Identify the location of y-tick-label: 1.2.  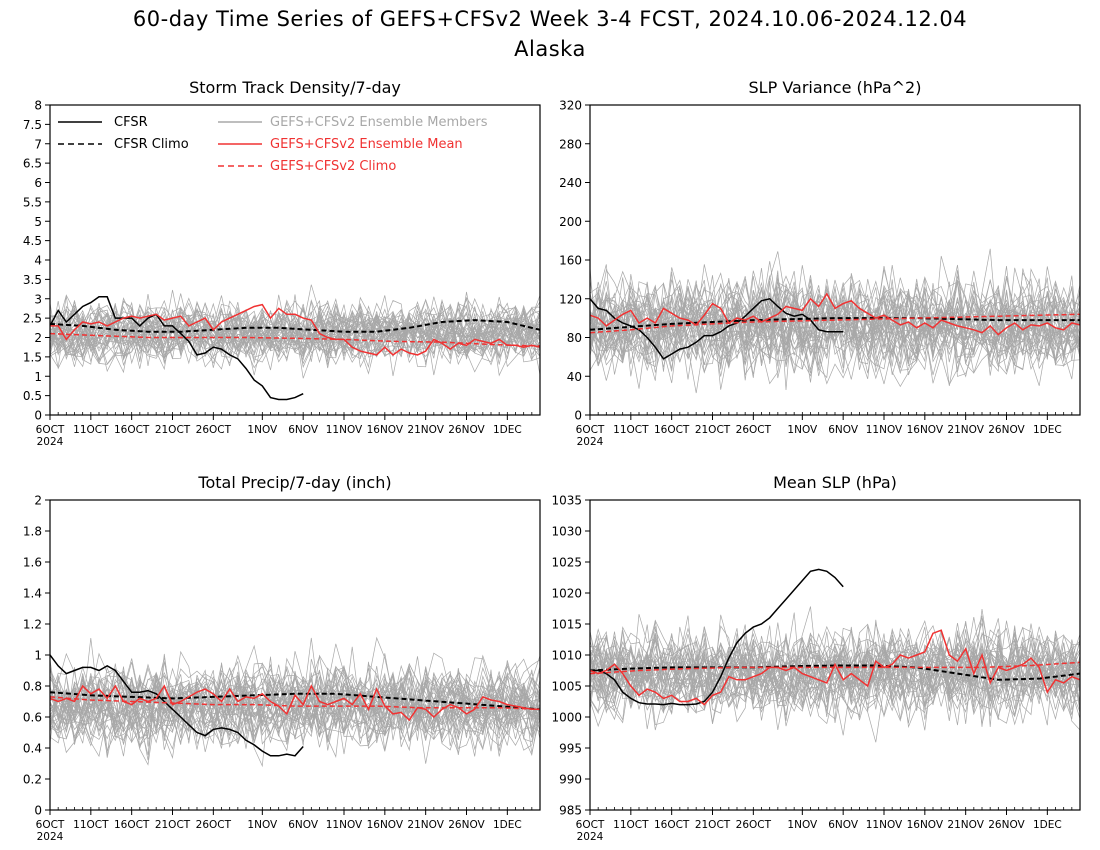
(32, 625).